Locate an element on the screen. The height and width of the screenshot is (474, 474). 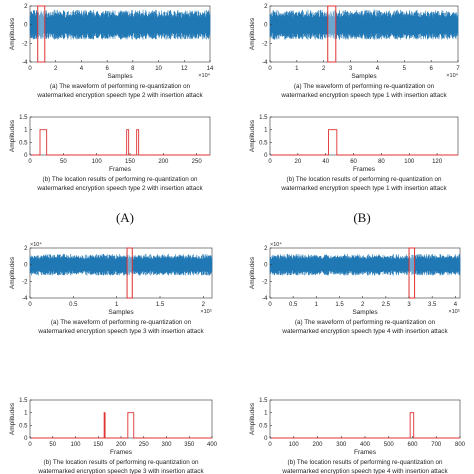
x-tick-label: 200 is located at coordinates (163, 162).